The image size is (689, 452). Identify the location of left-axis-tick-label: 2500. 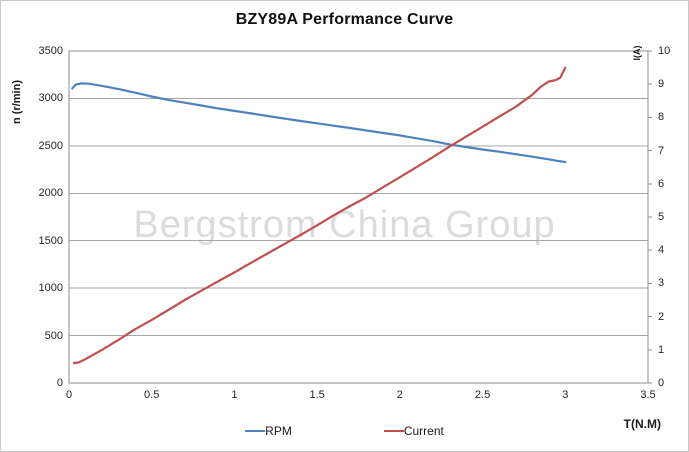
(50, 145).